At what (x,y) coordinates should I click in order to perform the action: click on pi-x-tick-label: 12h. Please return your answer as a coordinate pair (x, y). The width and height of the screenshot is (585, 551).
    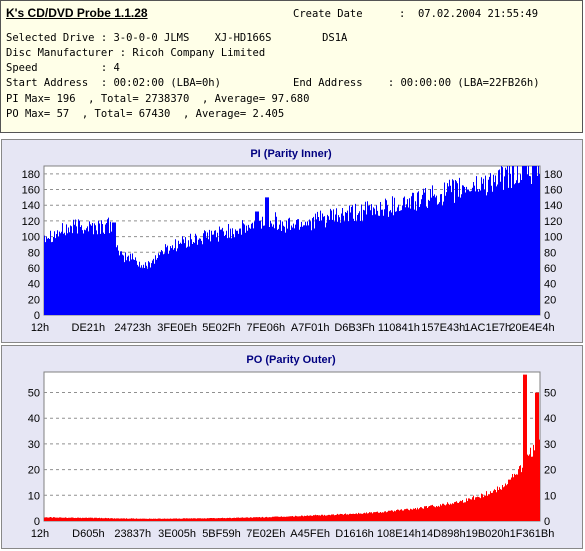
    Looking at the image, I should click on (40, 328).